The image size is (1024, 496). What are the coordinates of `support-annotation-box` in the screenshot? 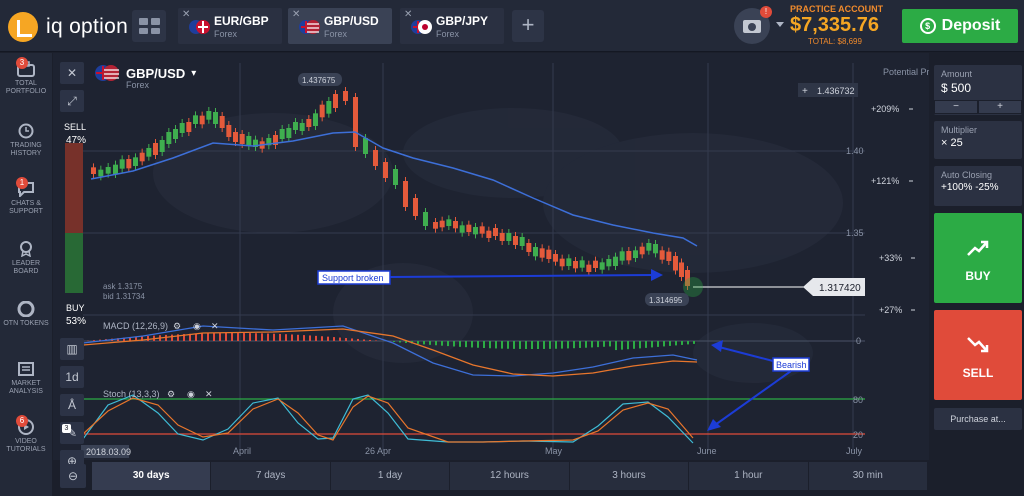 It's located at (354, 277).